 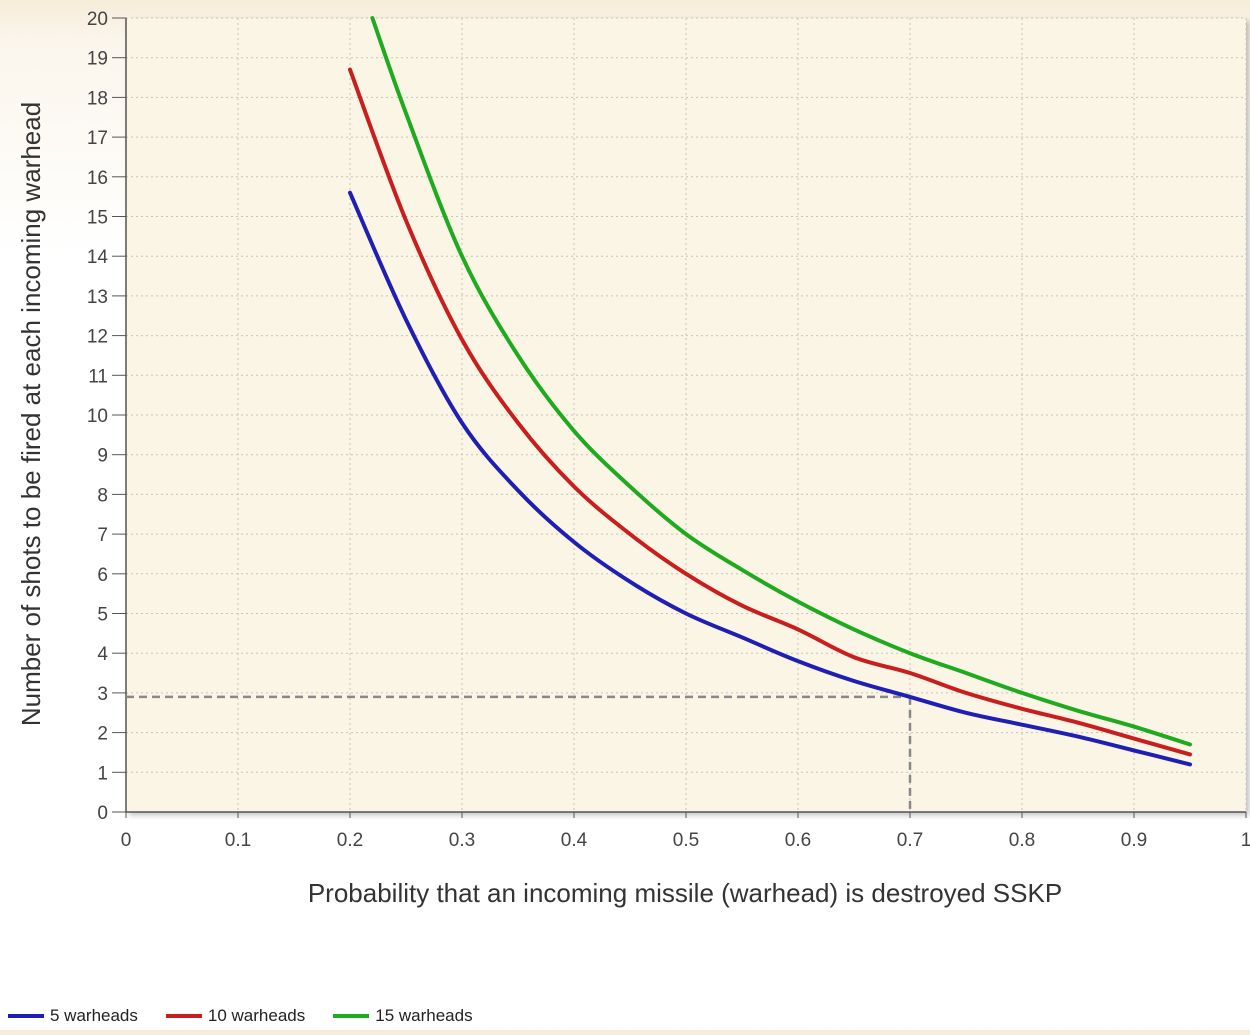 What do you see at coordinates (1245, 840) in the screenshot?
I see `x-tick-label: 1` at bounding box center [1245, 840].